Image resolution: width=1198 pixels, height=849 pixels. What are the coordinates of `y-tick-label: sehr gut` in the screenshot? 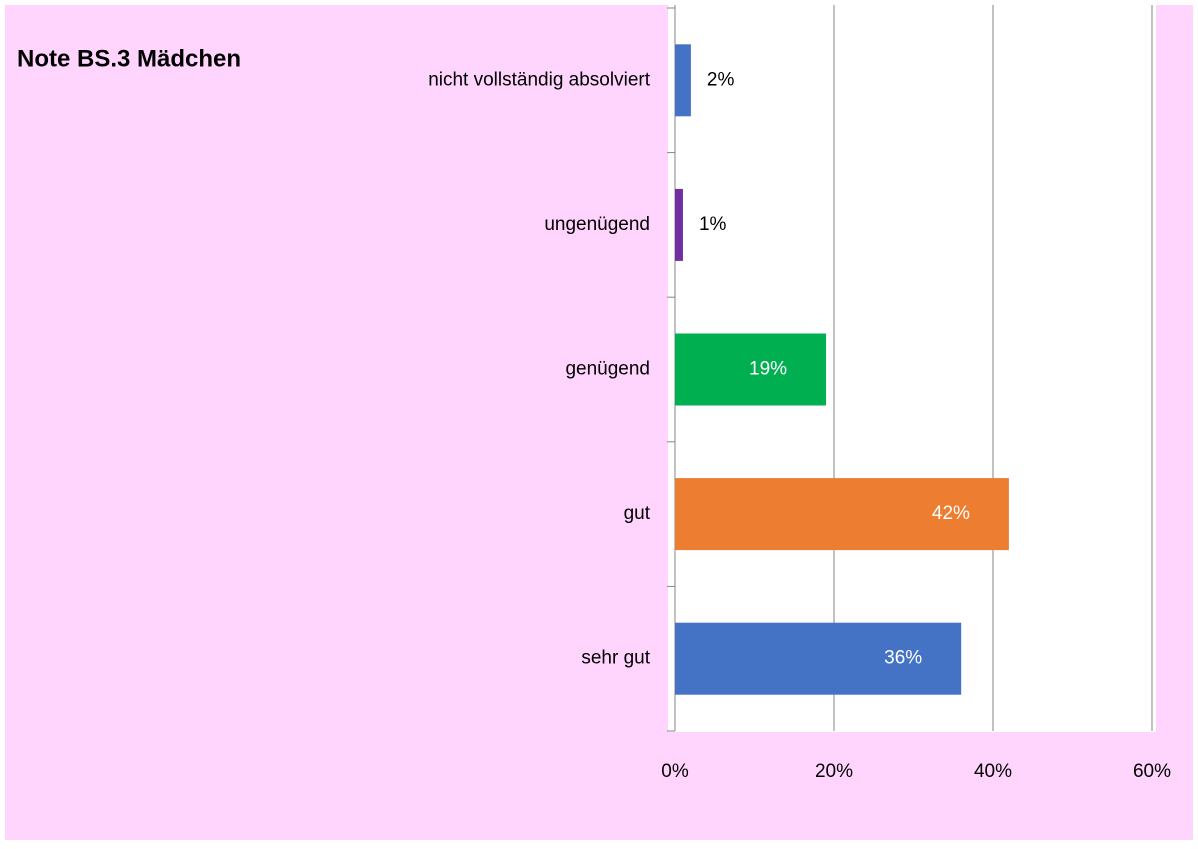 It's located at (615, 658).